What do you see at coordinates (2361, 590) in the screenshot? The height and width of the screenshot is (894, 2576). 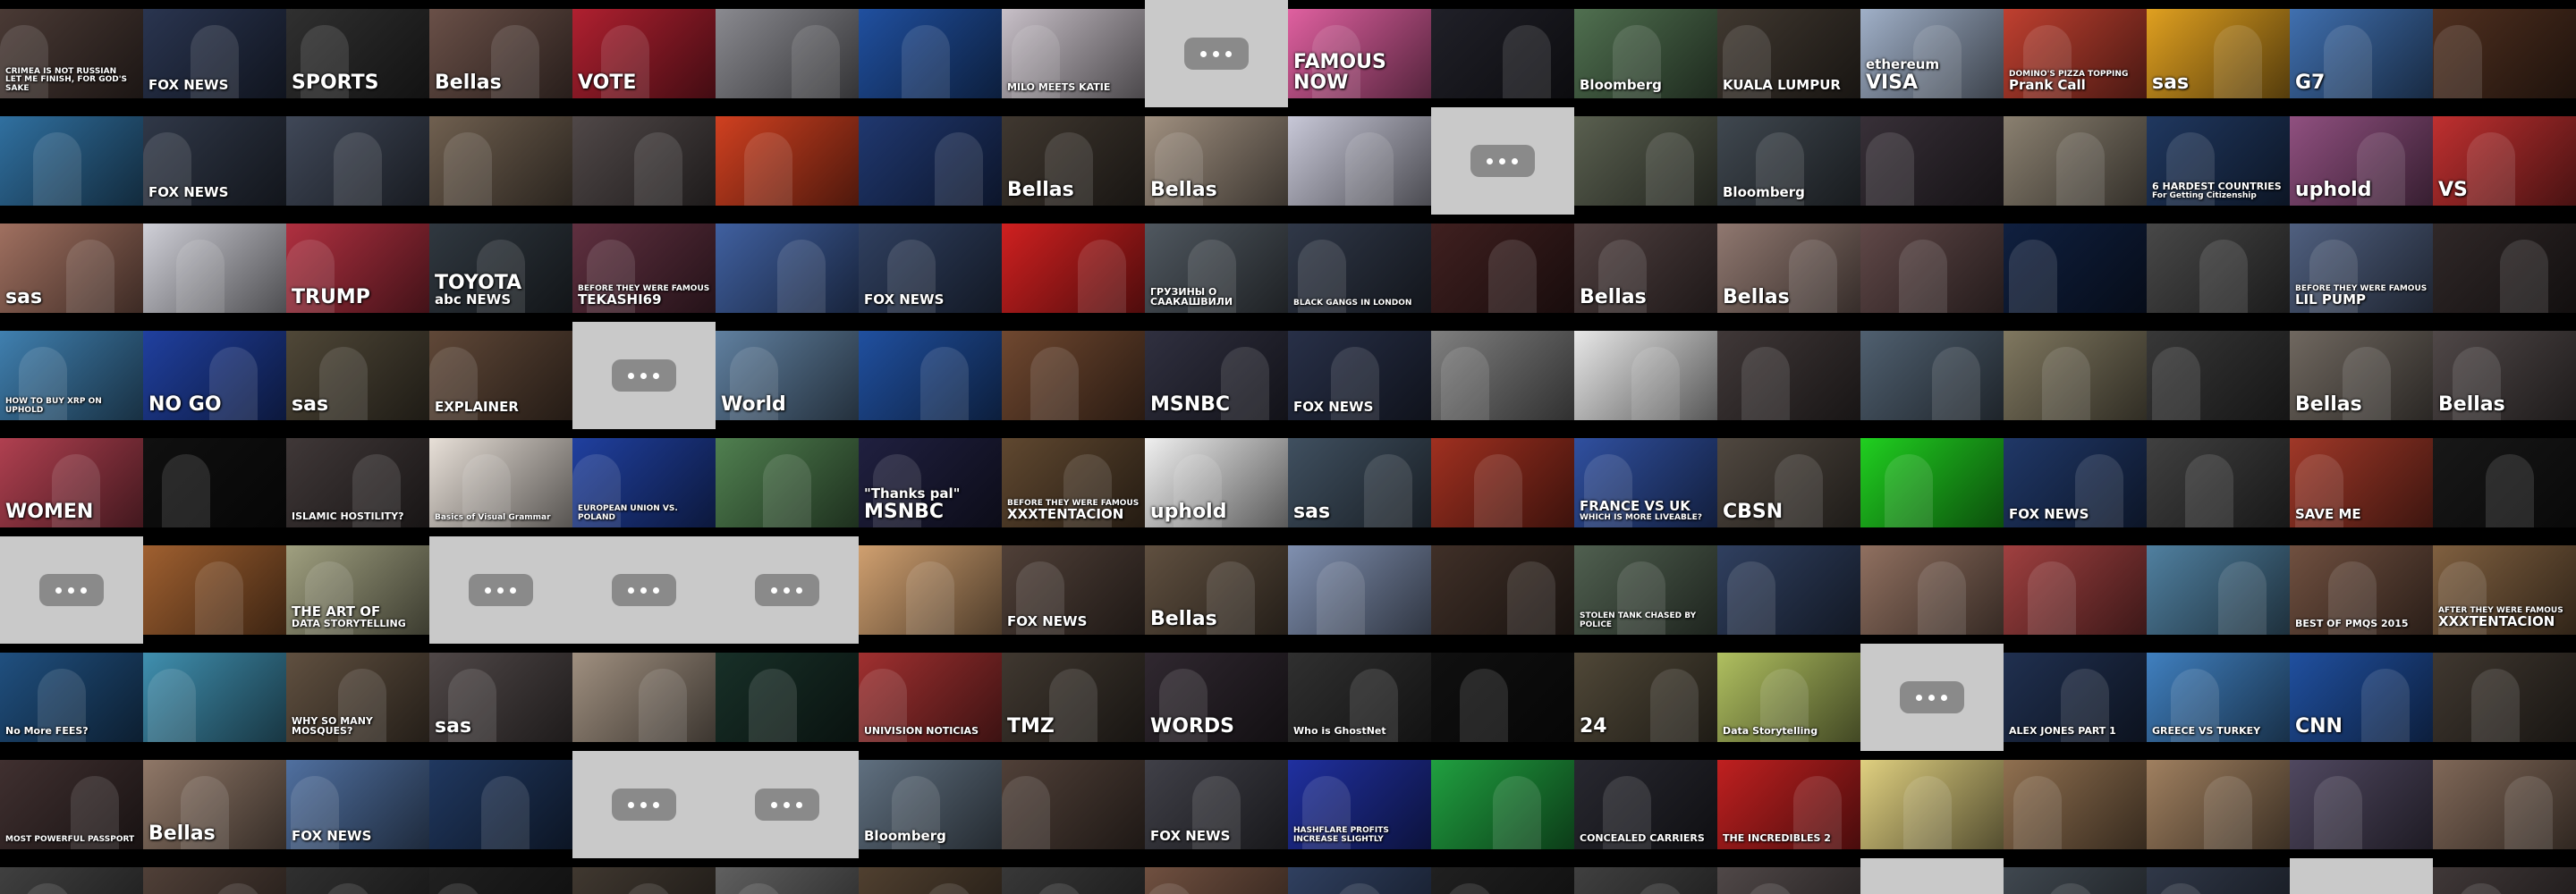 I see `video-thumbnail: BEST OF PMQS 2015` at bounding box center [2361, 590].